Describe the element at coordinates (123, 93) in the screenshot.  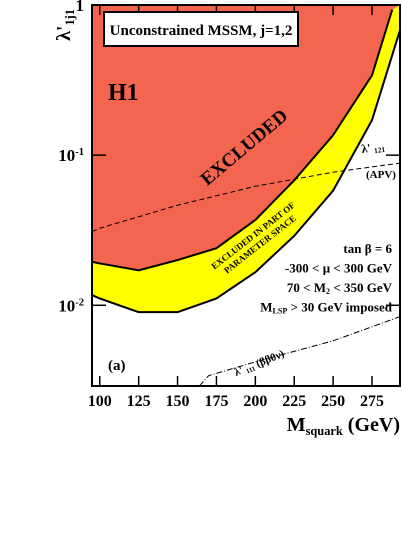
I see `experiment-label: H1` at that location.